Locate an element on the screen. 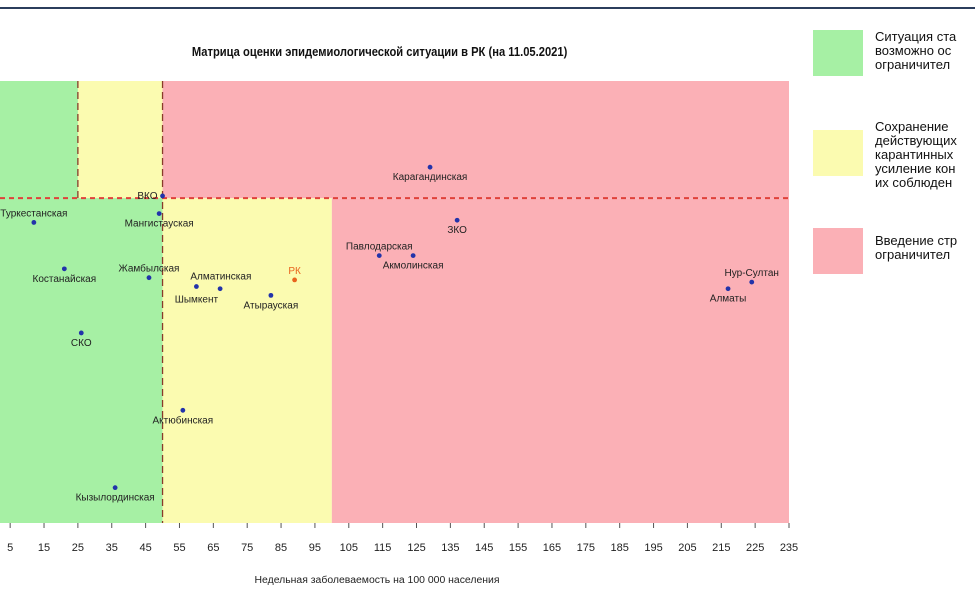  legend-label-green: Ситуация ста возможно ос ограничител is located at coordinates (916, 51).